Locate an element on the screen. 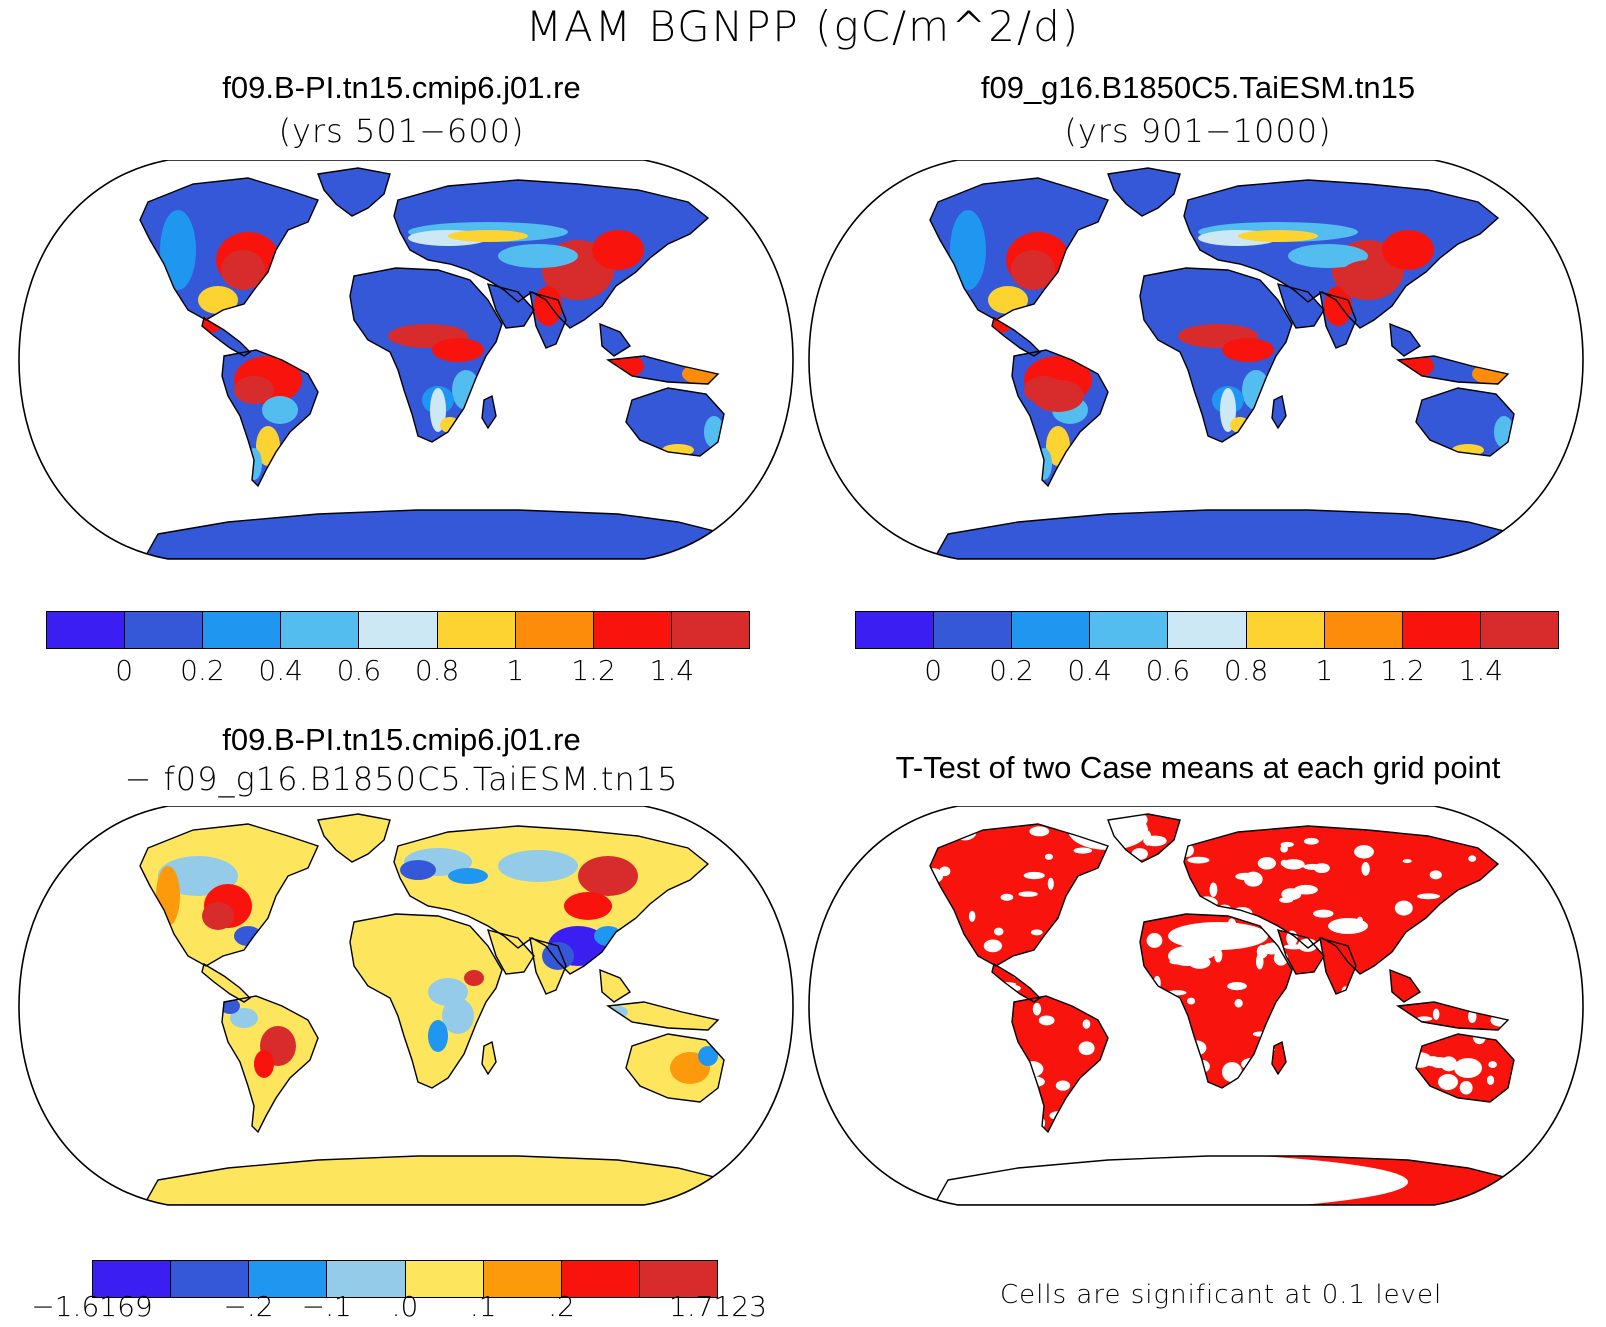 This screenshot has width=1606, height=1327. panel2-subtitle: (yrs 901−1000) is located at coordinates (1198, 131).